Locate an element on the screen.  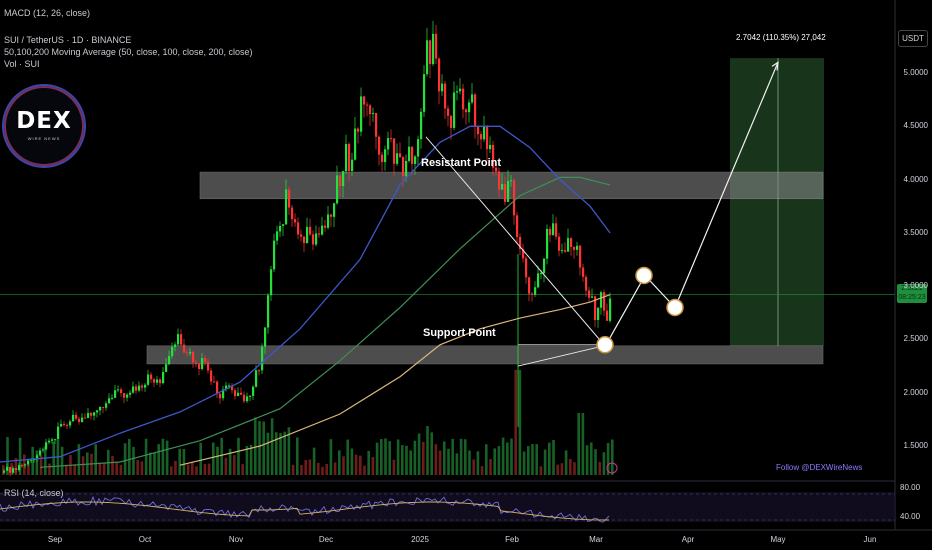
peak-circle is located at coordinates (644, 275).